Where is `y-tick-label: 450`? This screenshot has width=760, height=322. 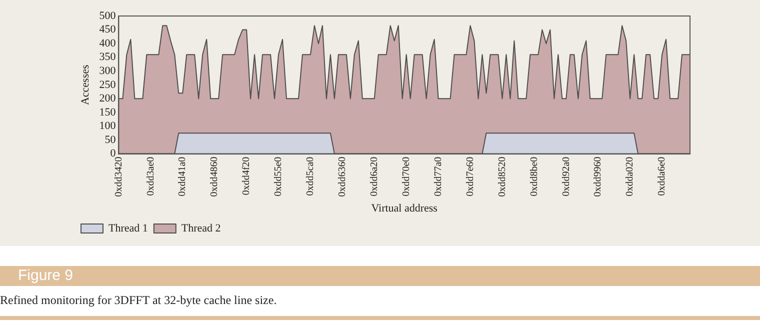 y-tick-label: 450 is located at coordinates (107, 30).